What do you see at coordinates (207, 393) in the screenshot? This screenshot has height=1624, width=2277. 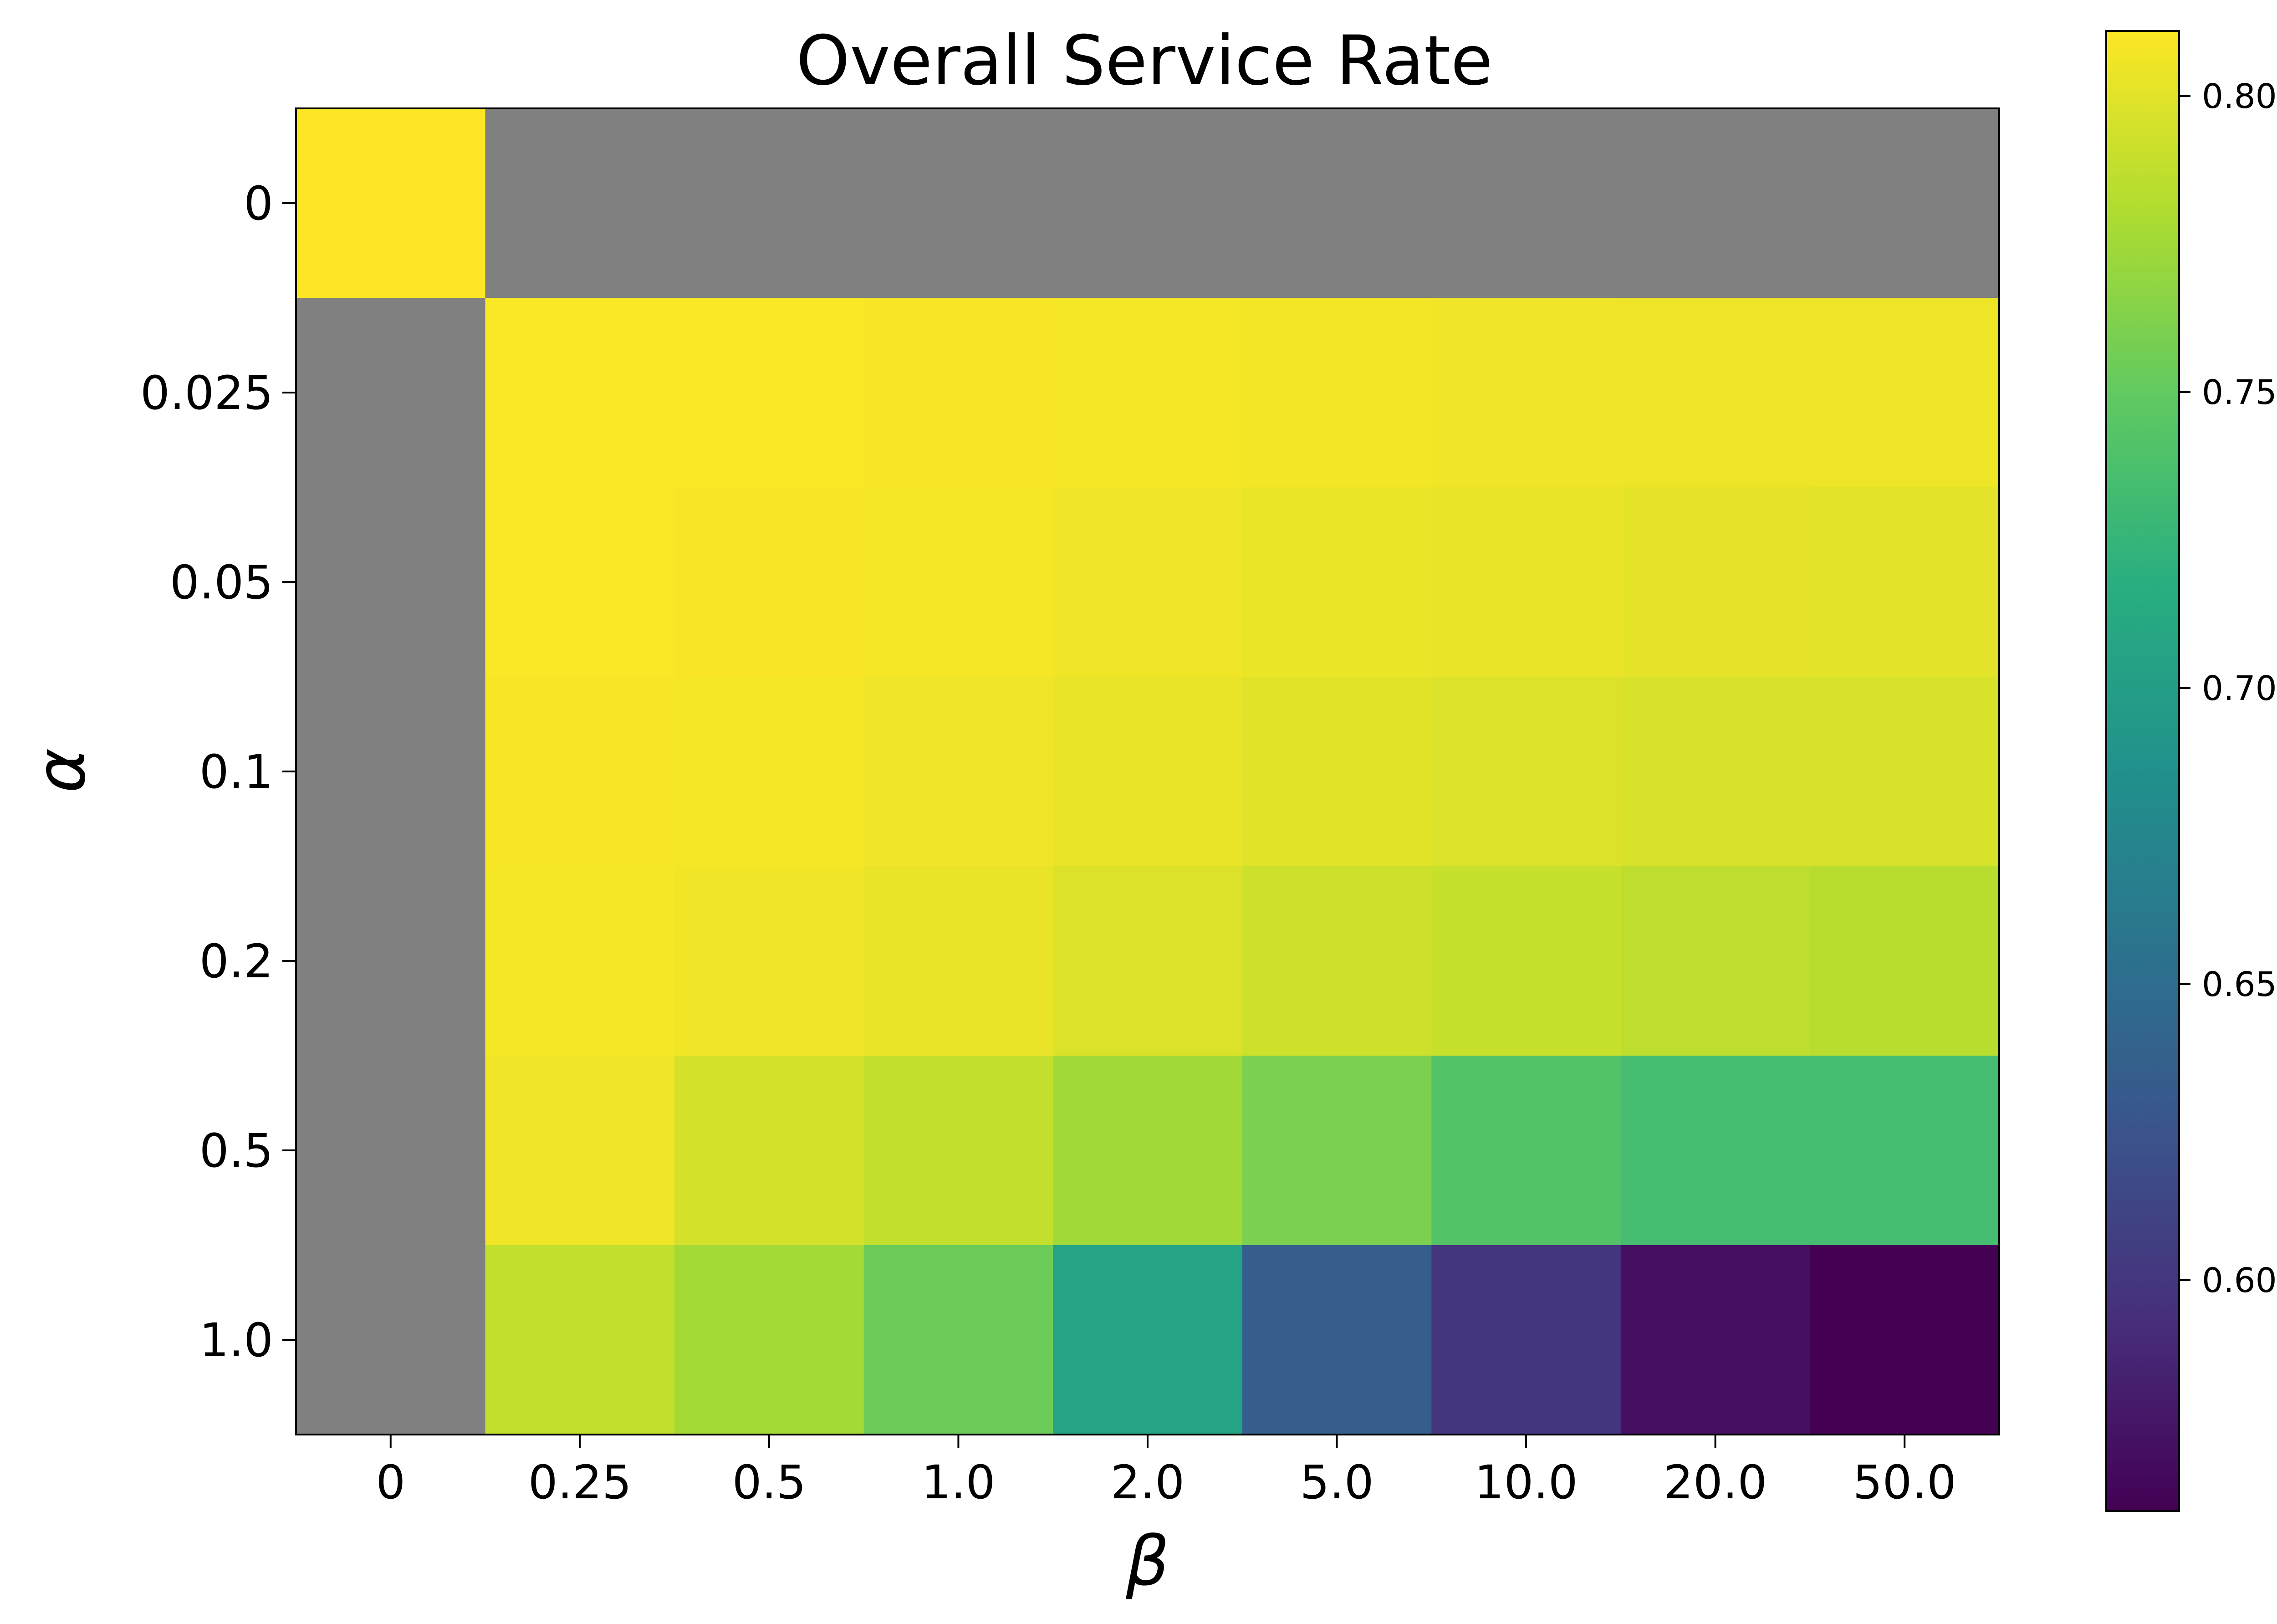 I see `y-tick-label: 0.025` at bounding box center [207, 393].